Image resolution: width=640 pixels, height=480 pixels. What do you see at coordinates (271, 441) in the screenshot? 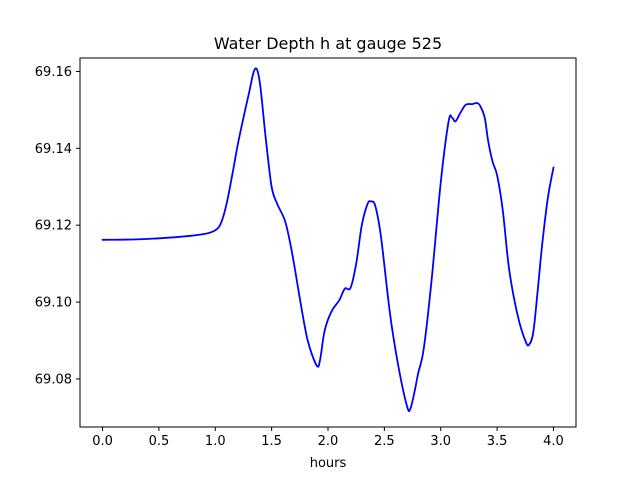
I see `x-tick-label: 1.5` at bounding box center [271, 441].